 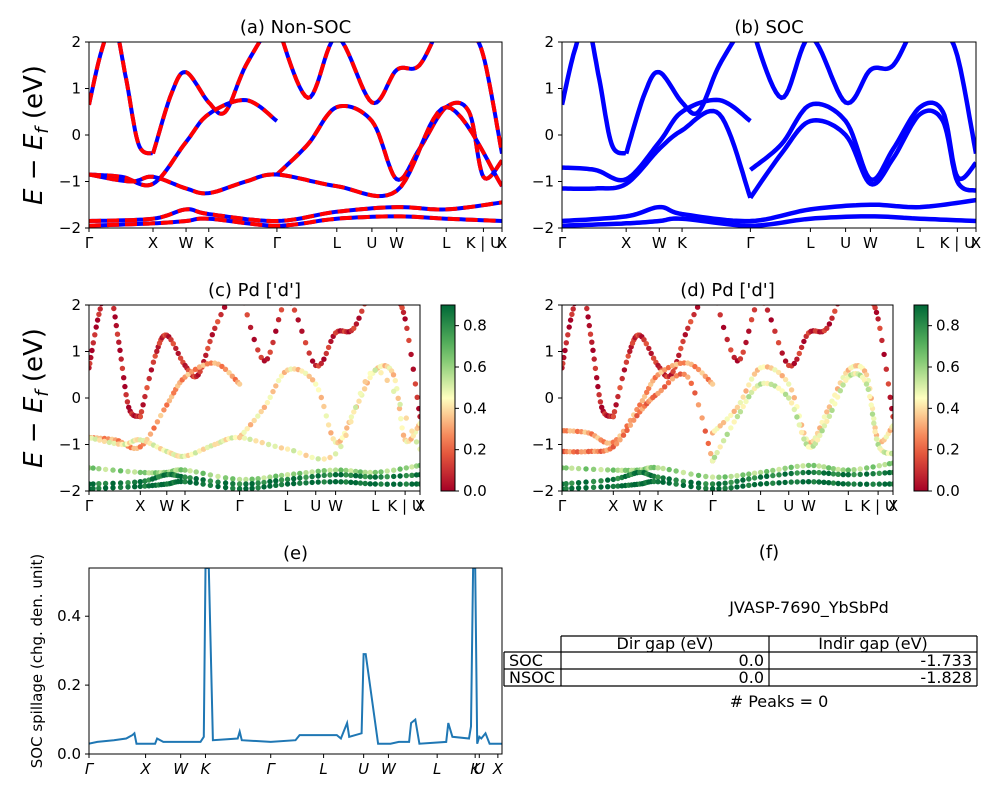 What do you see at coordinates (946, 660) in the screenshot?
I see `table-cell-indir: -1.733` at bounding box center [946, 660].